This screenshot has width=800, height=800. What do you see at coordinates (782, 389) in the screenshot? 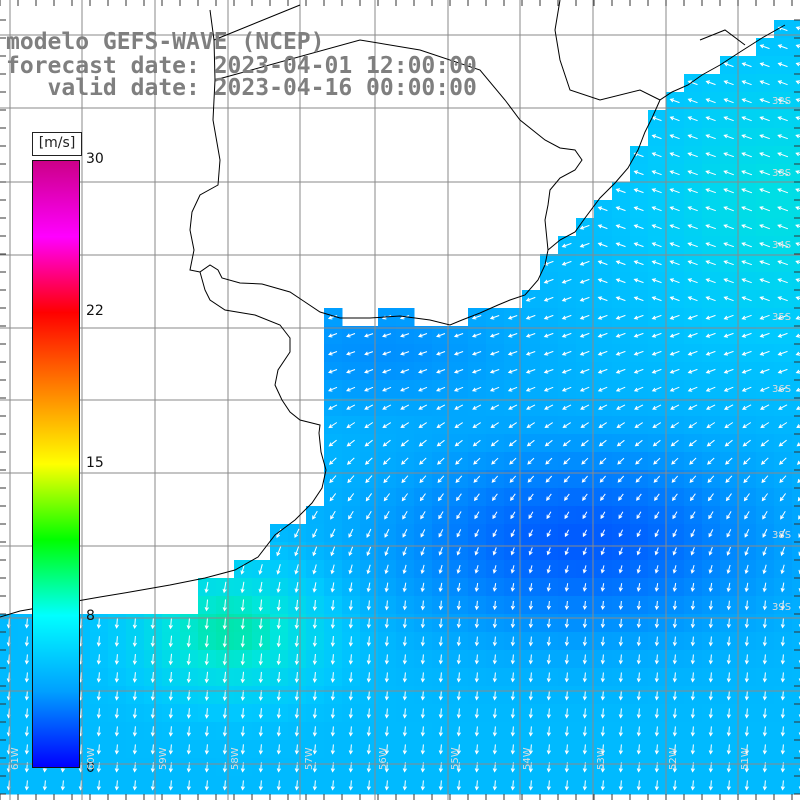
I see `lat-label: 36S` at bounding box center [782, 389].